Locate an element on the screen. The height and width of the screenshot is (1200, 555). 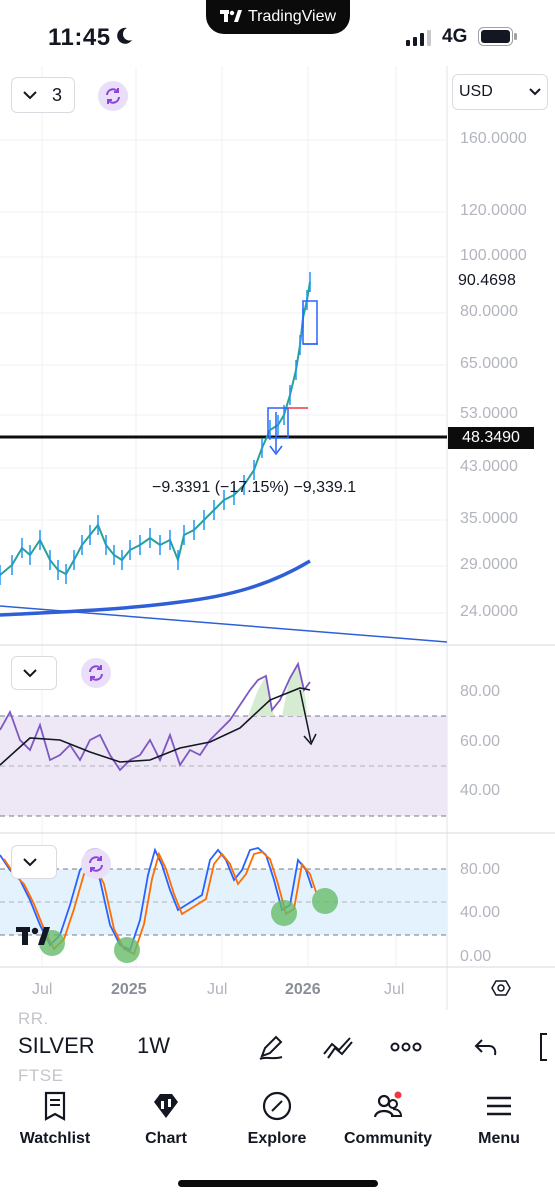
price-axis-label: 65.0000 is located at coordinates (489, 363).